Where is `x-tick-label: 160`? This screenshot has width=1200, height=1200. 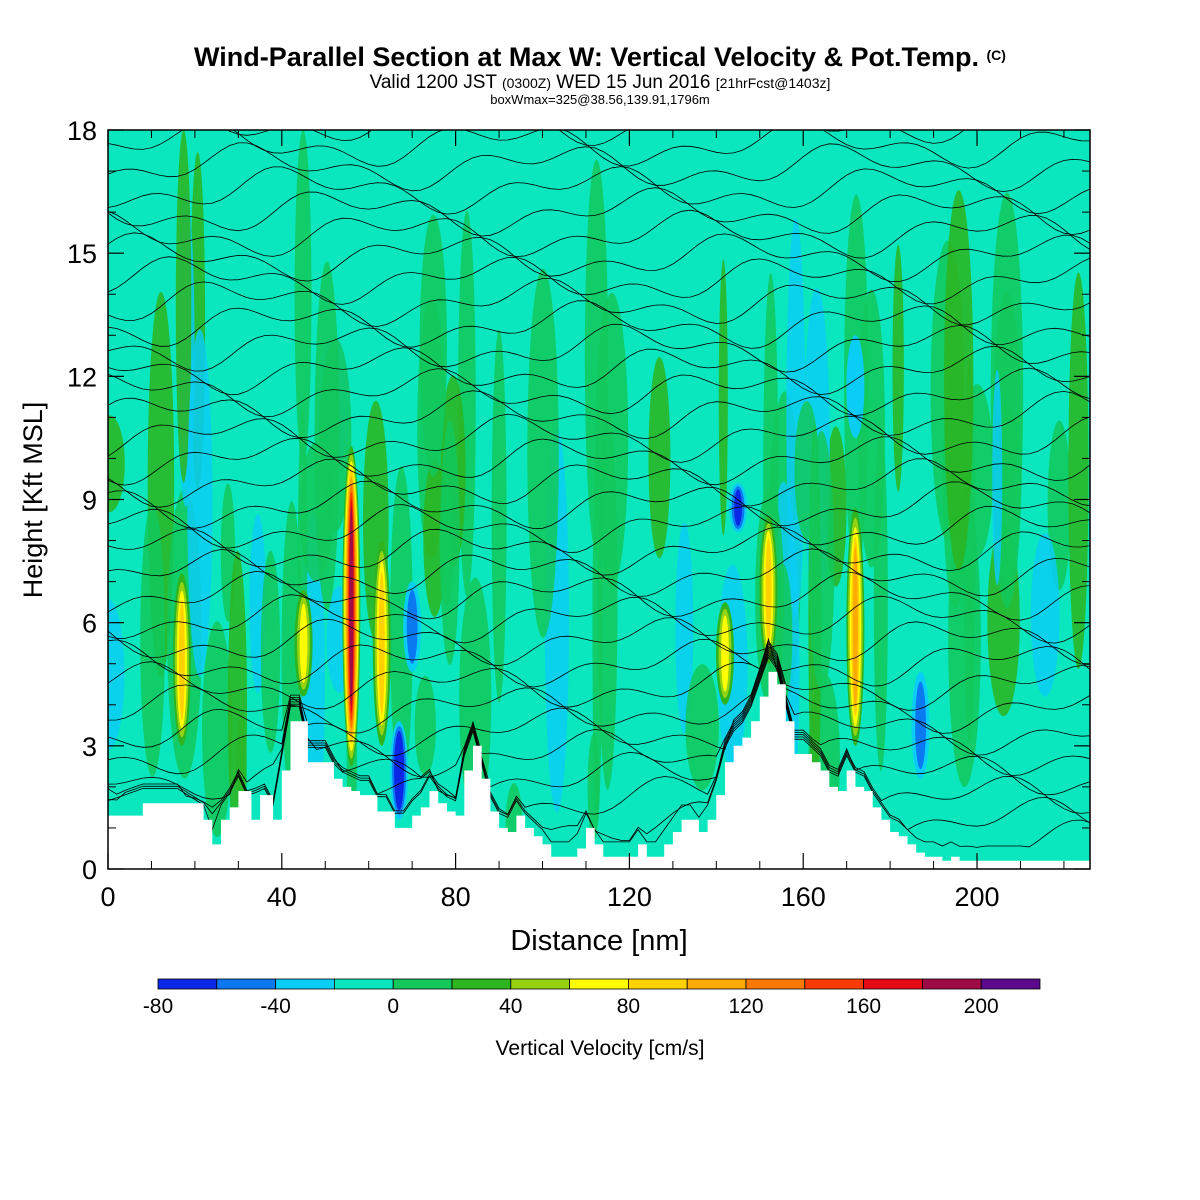 x-tick-label: 160 is located at coordinates (803, 897).